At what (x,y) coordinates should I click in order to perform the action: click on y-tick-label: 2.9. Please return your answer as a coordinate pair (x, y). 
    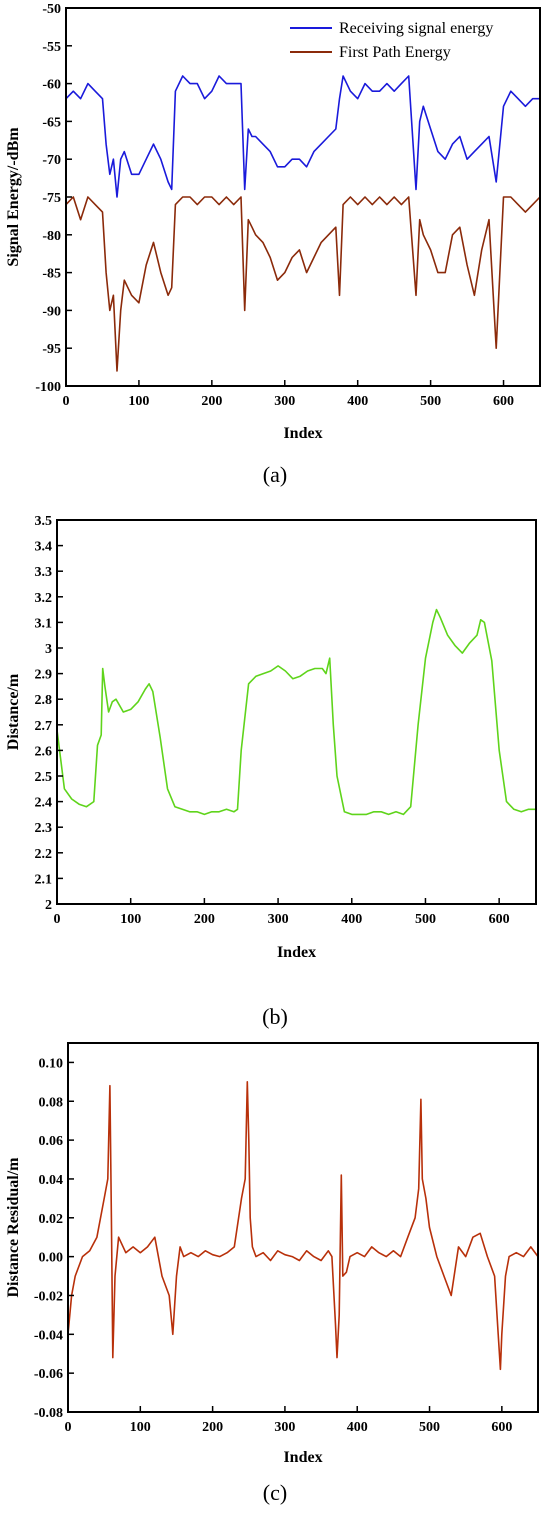
    Looking at the image, I should click on (44, 675).